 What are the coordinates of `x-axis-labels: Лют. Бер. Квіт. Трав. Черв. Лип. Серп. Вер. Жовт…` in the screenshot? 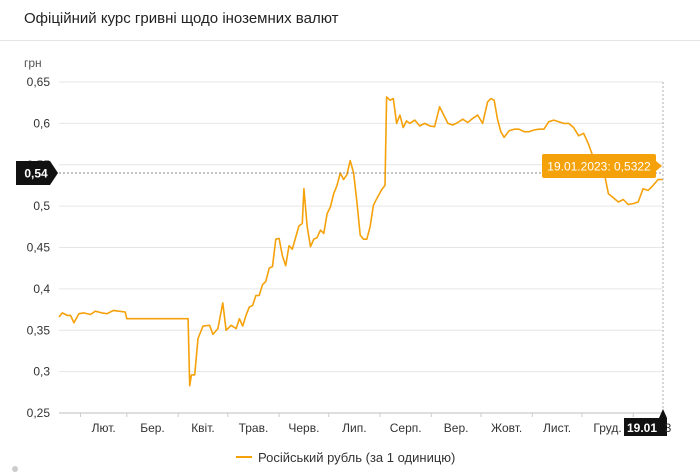 It's located at (357, 428).